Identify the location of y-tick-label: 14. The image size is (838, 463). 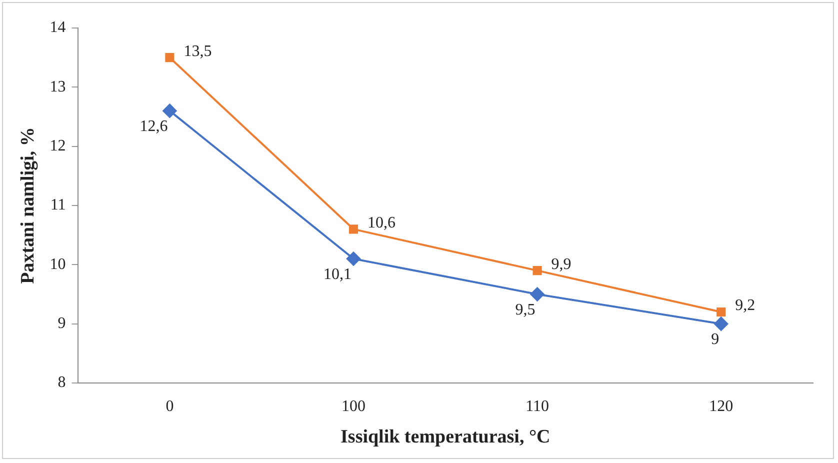
(58, 27).